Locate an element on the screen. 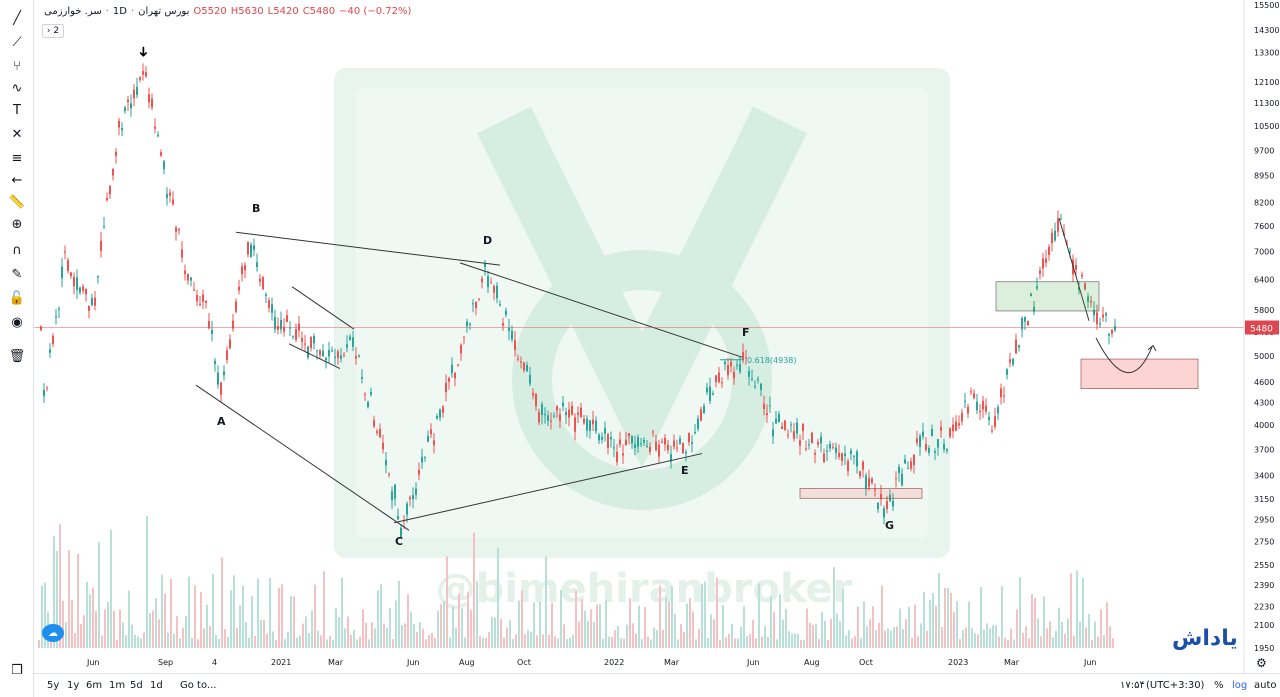  x-tick-label: 2023 is located at coordinates (958, 662).